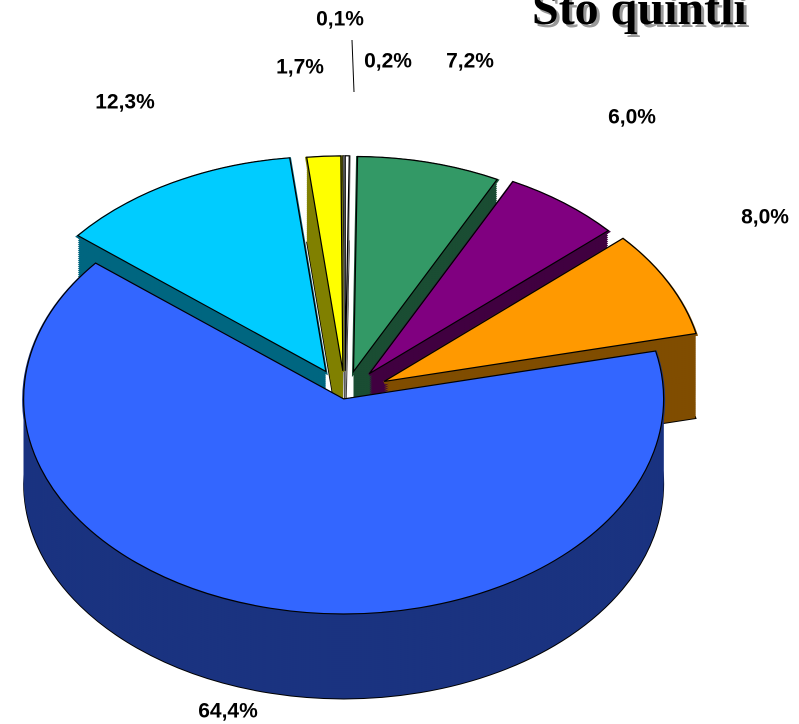 Image resolution: width=799 pixels, height=724 pixels. I want to click on data-label: 64,4%, so click(228, 711).